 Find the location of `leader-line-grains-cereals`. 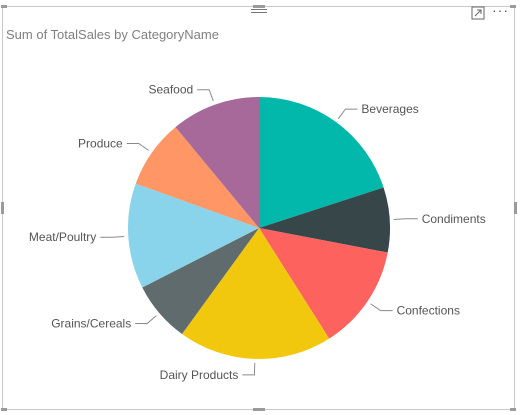

leader-line-grains-cereals is located at coordinates (146, 319).